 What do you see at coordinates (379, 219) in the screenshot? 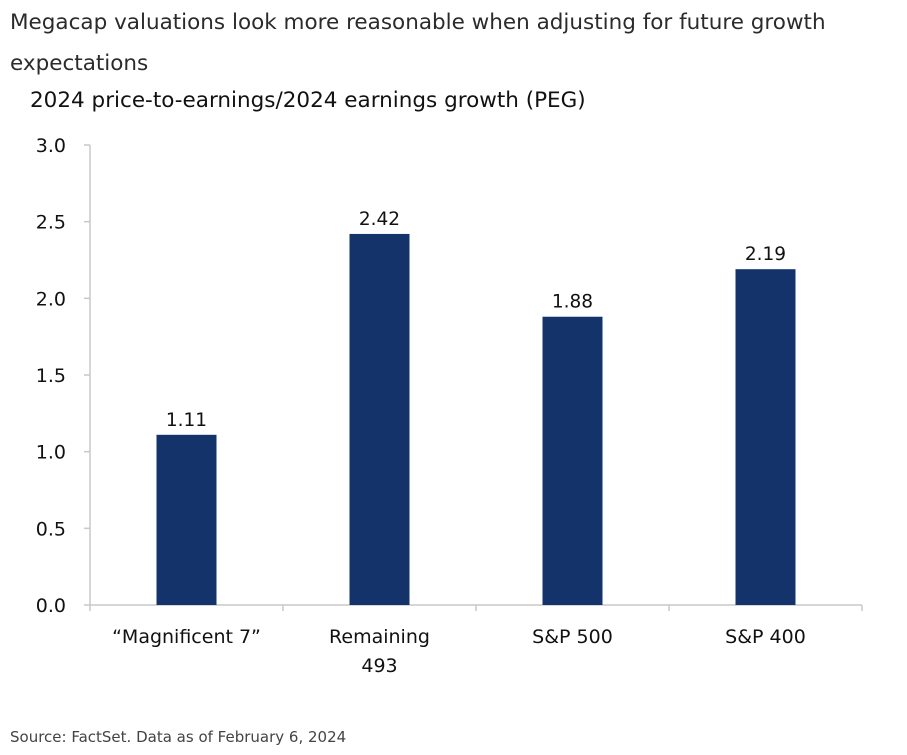
I see `data-label: 2.42` at bounding box center [379, 219].